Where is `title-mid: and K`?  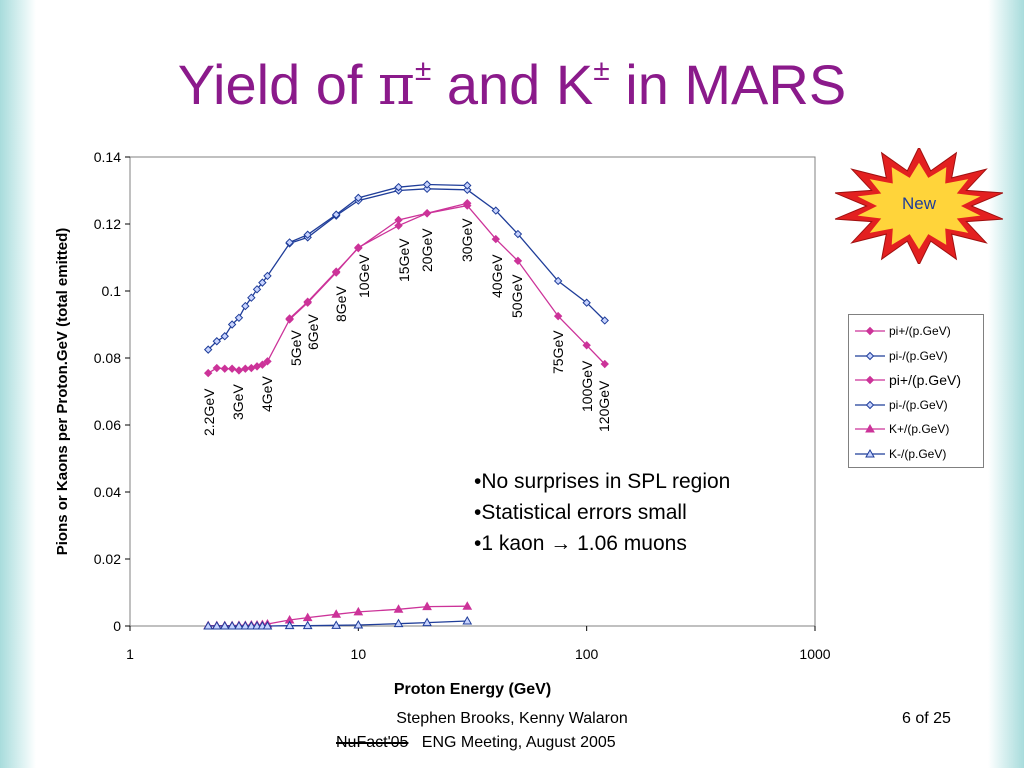 title-mid: and K is located at coordinates (512, 84).